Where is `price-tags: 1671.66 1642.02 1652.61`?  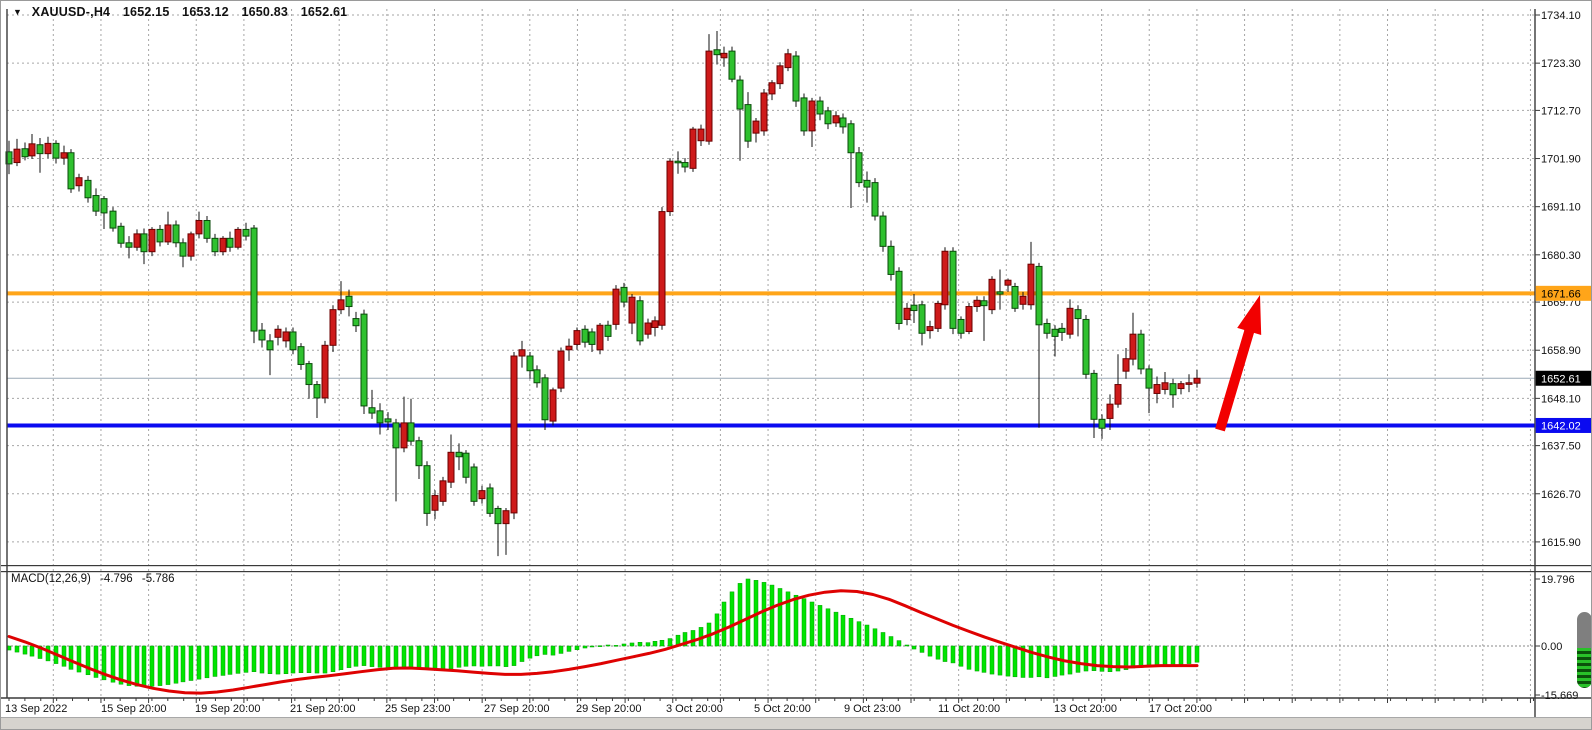 price-tags: 1671.66 1642.02 1652.61 is located at coordinates (1563, 359).